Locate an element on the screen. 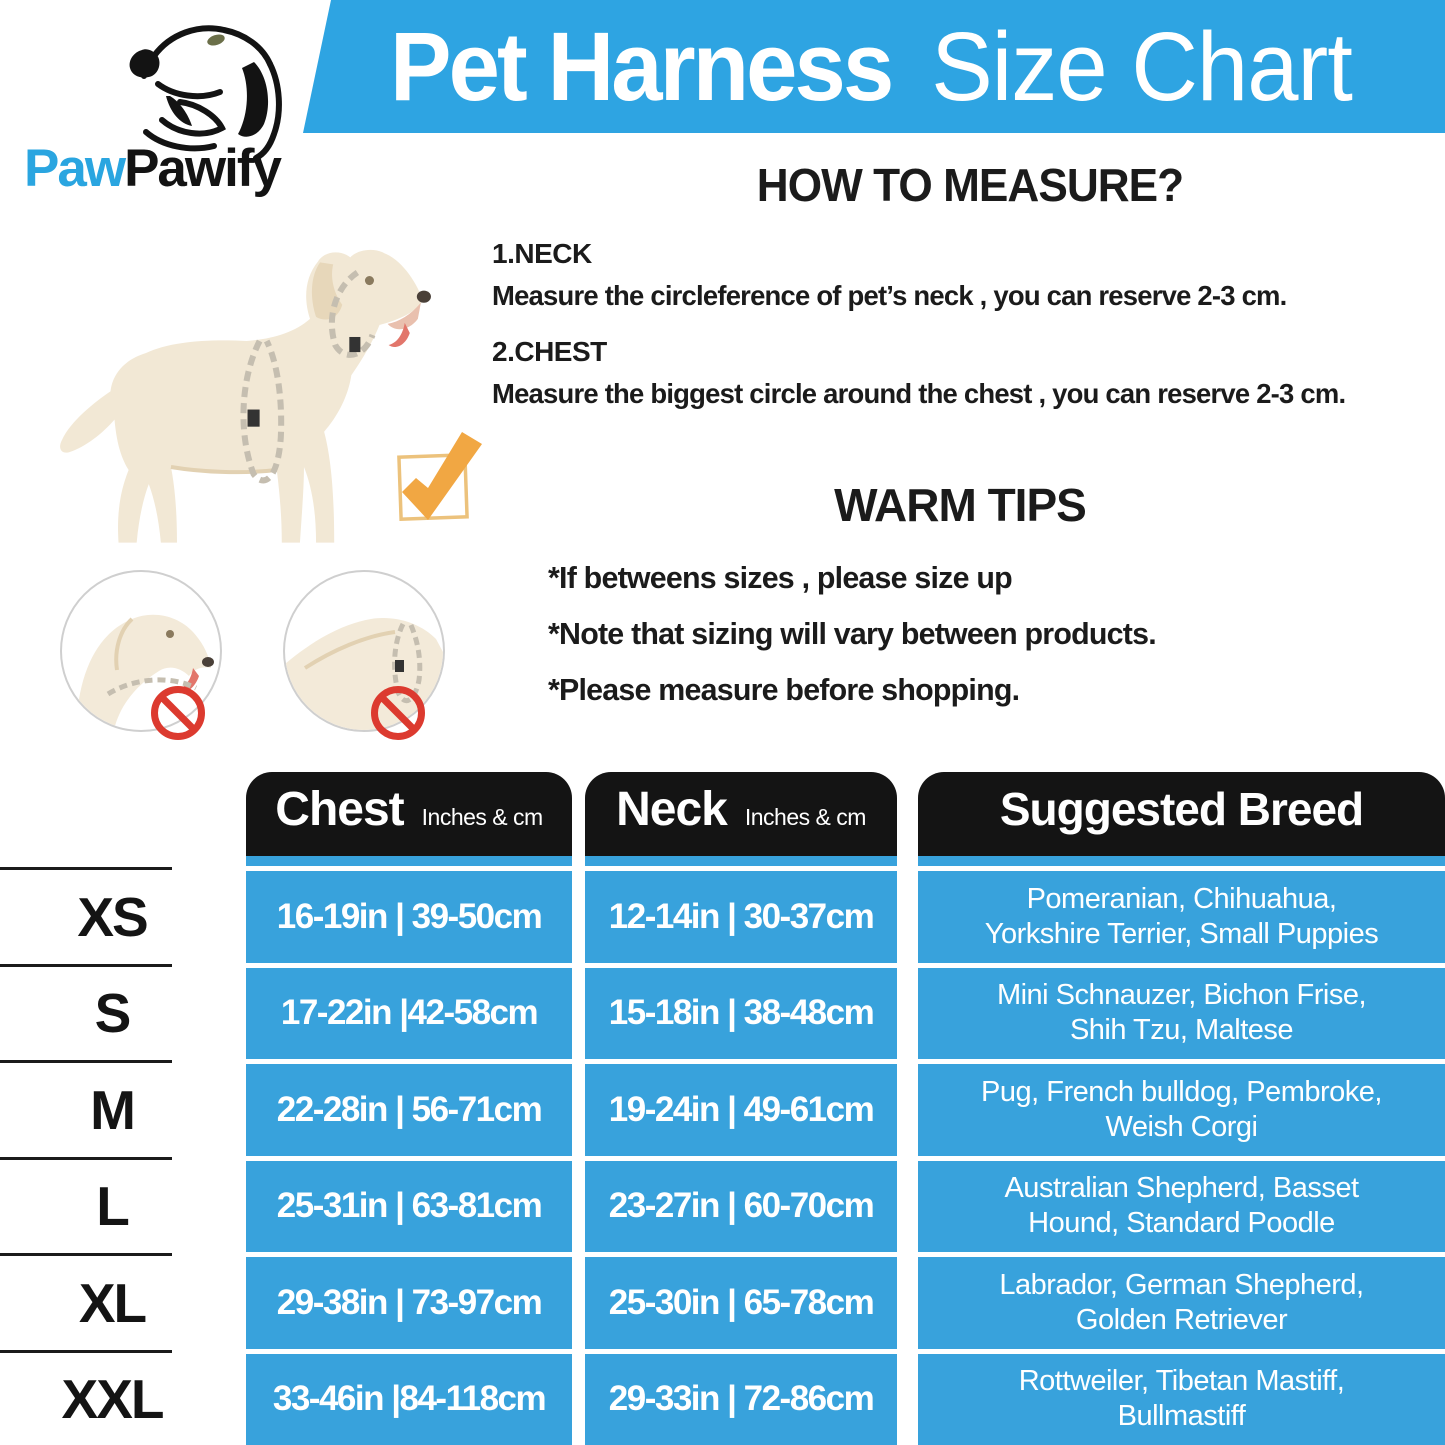  size-label: XXL is located at coordinates (112, 1397).